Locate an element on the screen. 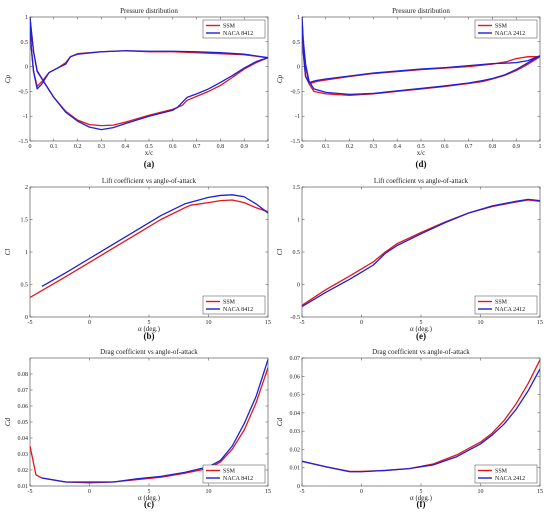  panel-label: (d) is located at coordinates (421, 164).